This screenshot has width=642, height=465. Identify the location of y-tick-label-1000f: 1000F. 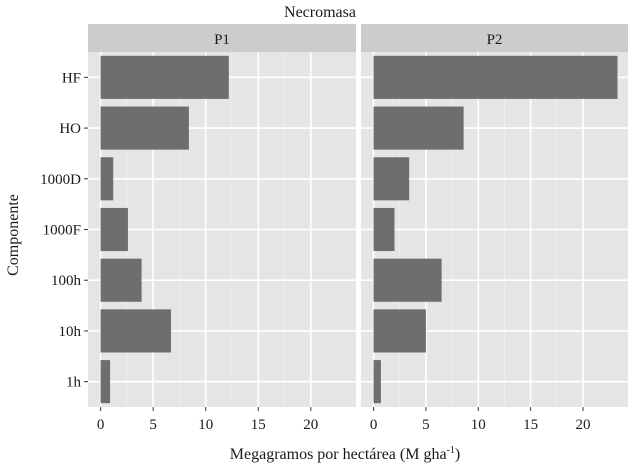
(62, 231).